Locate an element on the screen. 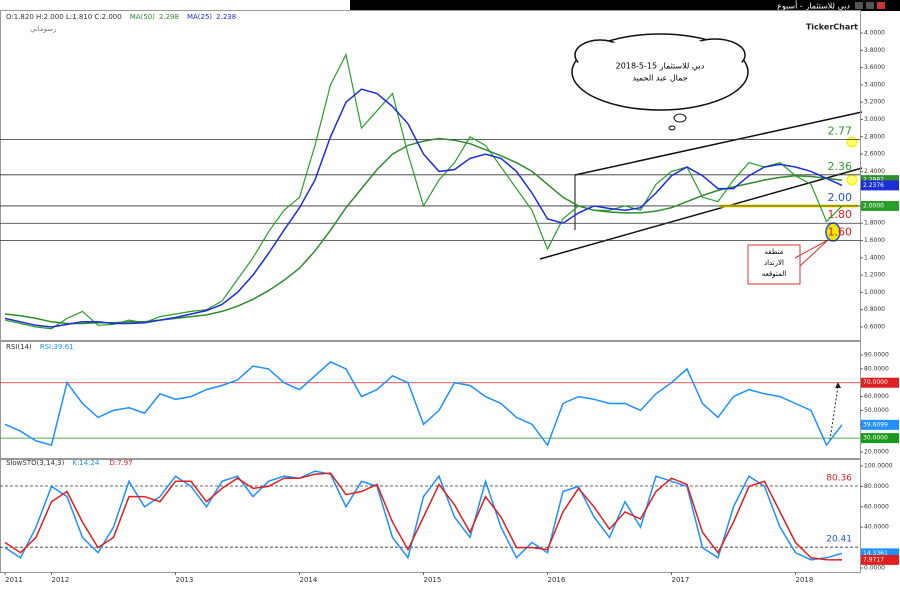 The width and height of the screenshot is (900, 591). y-tick-label: 2.6000 is located at coordinates (874, 154).